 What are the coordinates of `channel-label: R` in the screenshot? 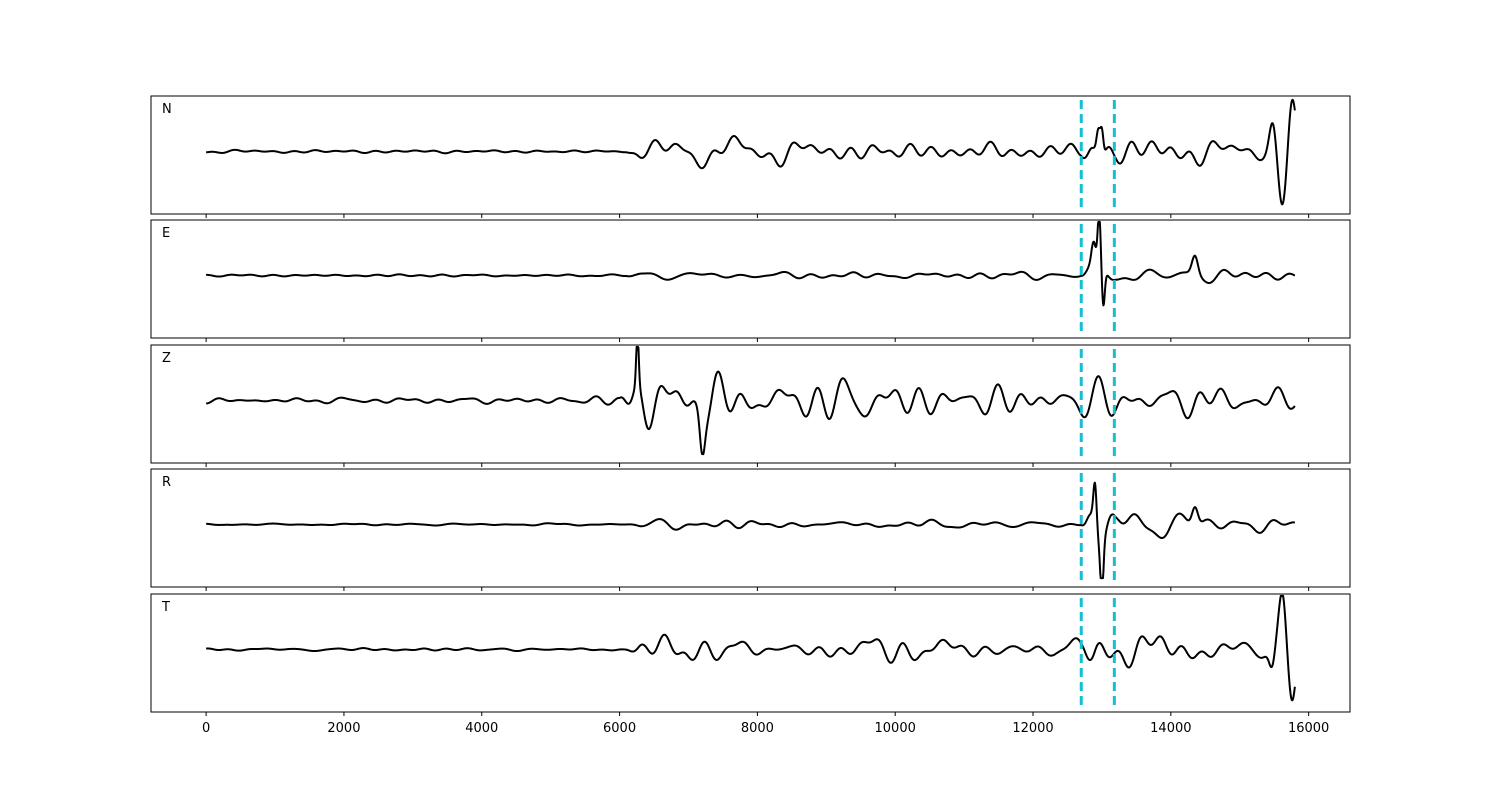 It's located at (166, 482).